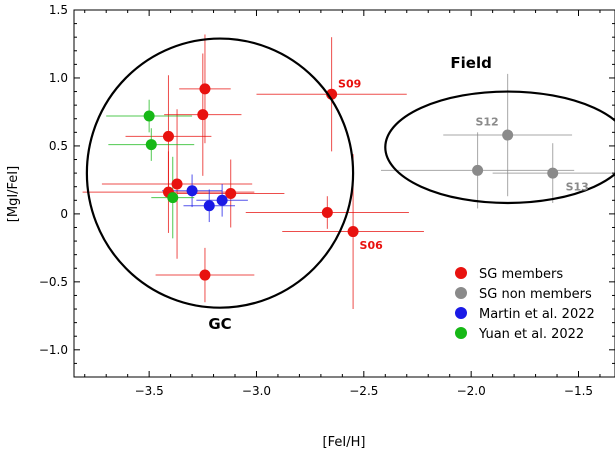 The height and width of the screenshot is (454, 615). What do you see at coordinates (521, 274) in the screenshot?
I see `legend-label: SG members` at bounding box center [521, 274].